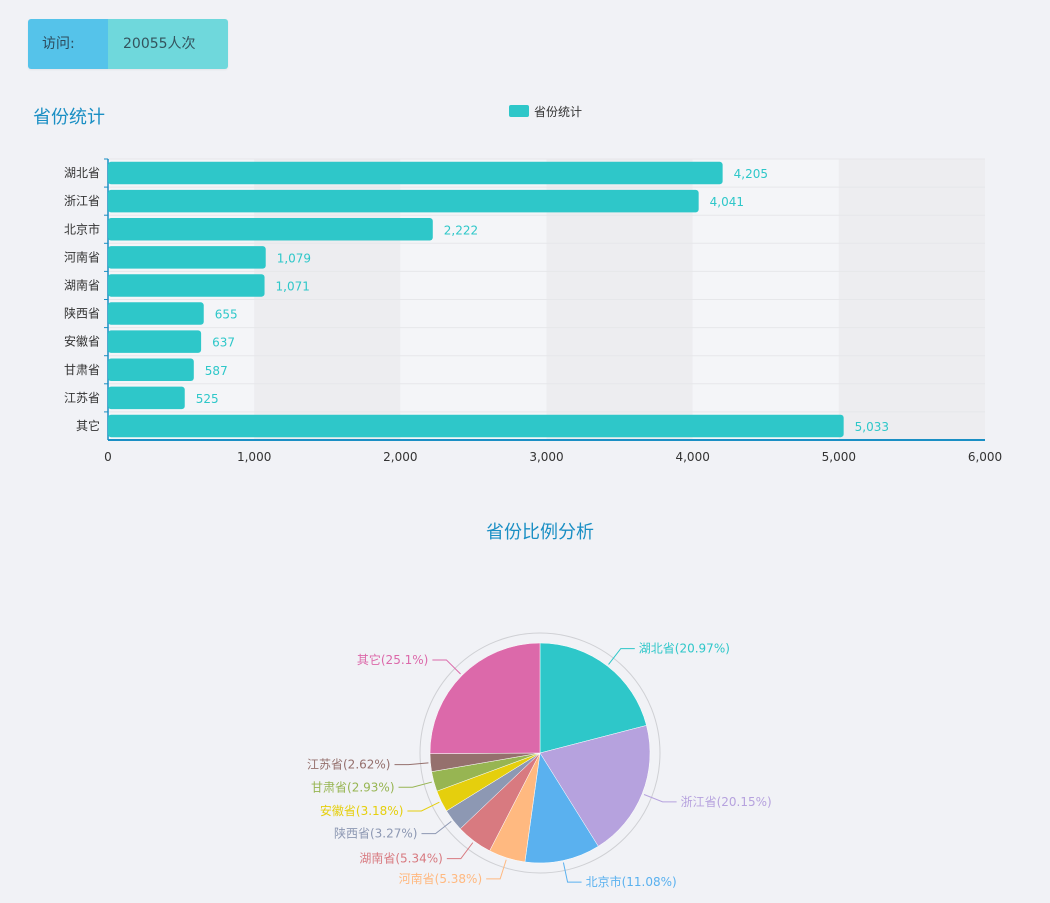 This screenshot has width=1050, height=903. I want to click on pie-slice-label: 其它(25.1%), so click(393, 659).